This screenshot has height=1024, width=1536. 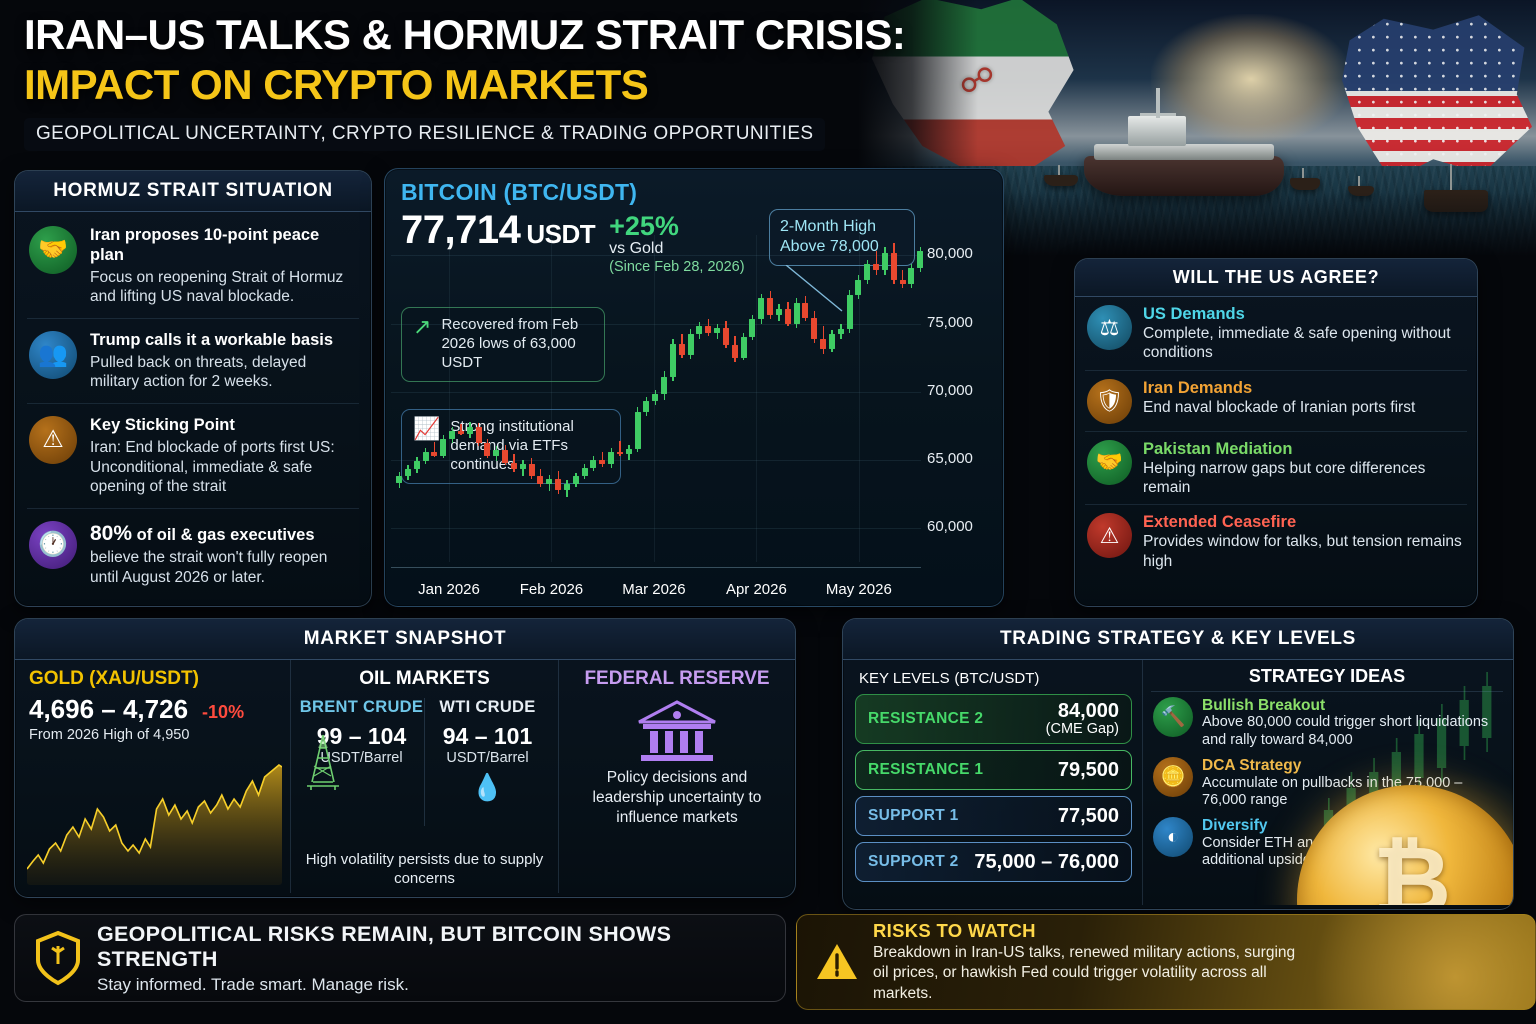 I want to click on key-level-row: SUPPORT 1 77,500, so click(x=993, y=816).